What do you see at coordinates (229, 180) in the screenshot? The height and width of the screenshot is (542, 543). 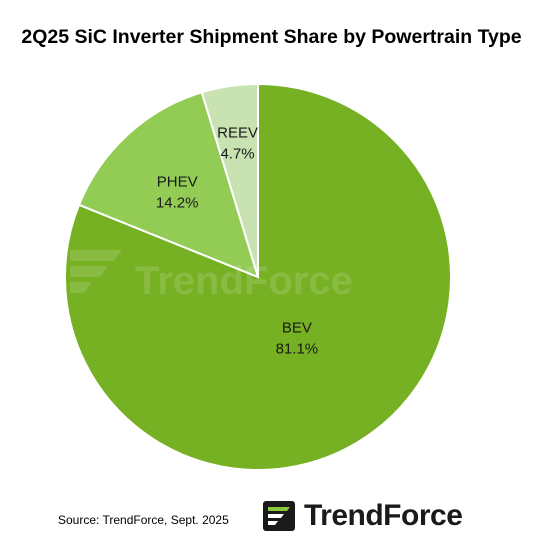 I see `pie-slice-reev` at bounding box center [229, 180].